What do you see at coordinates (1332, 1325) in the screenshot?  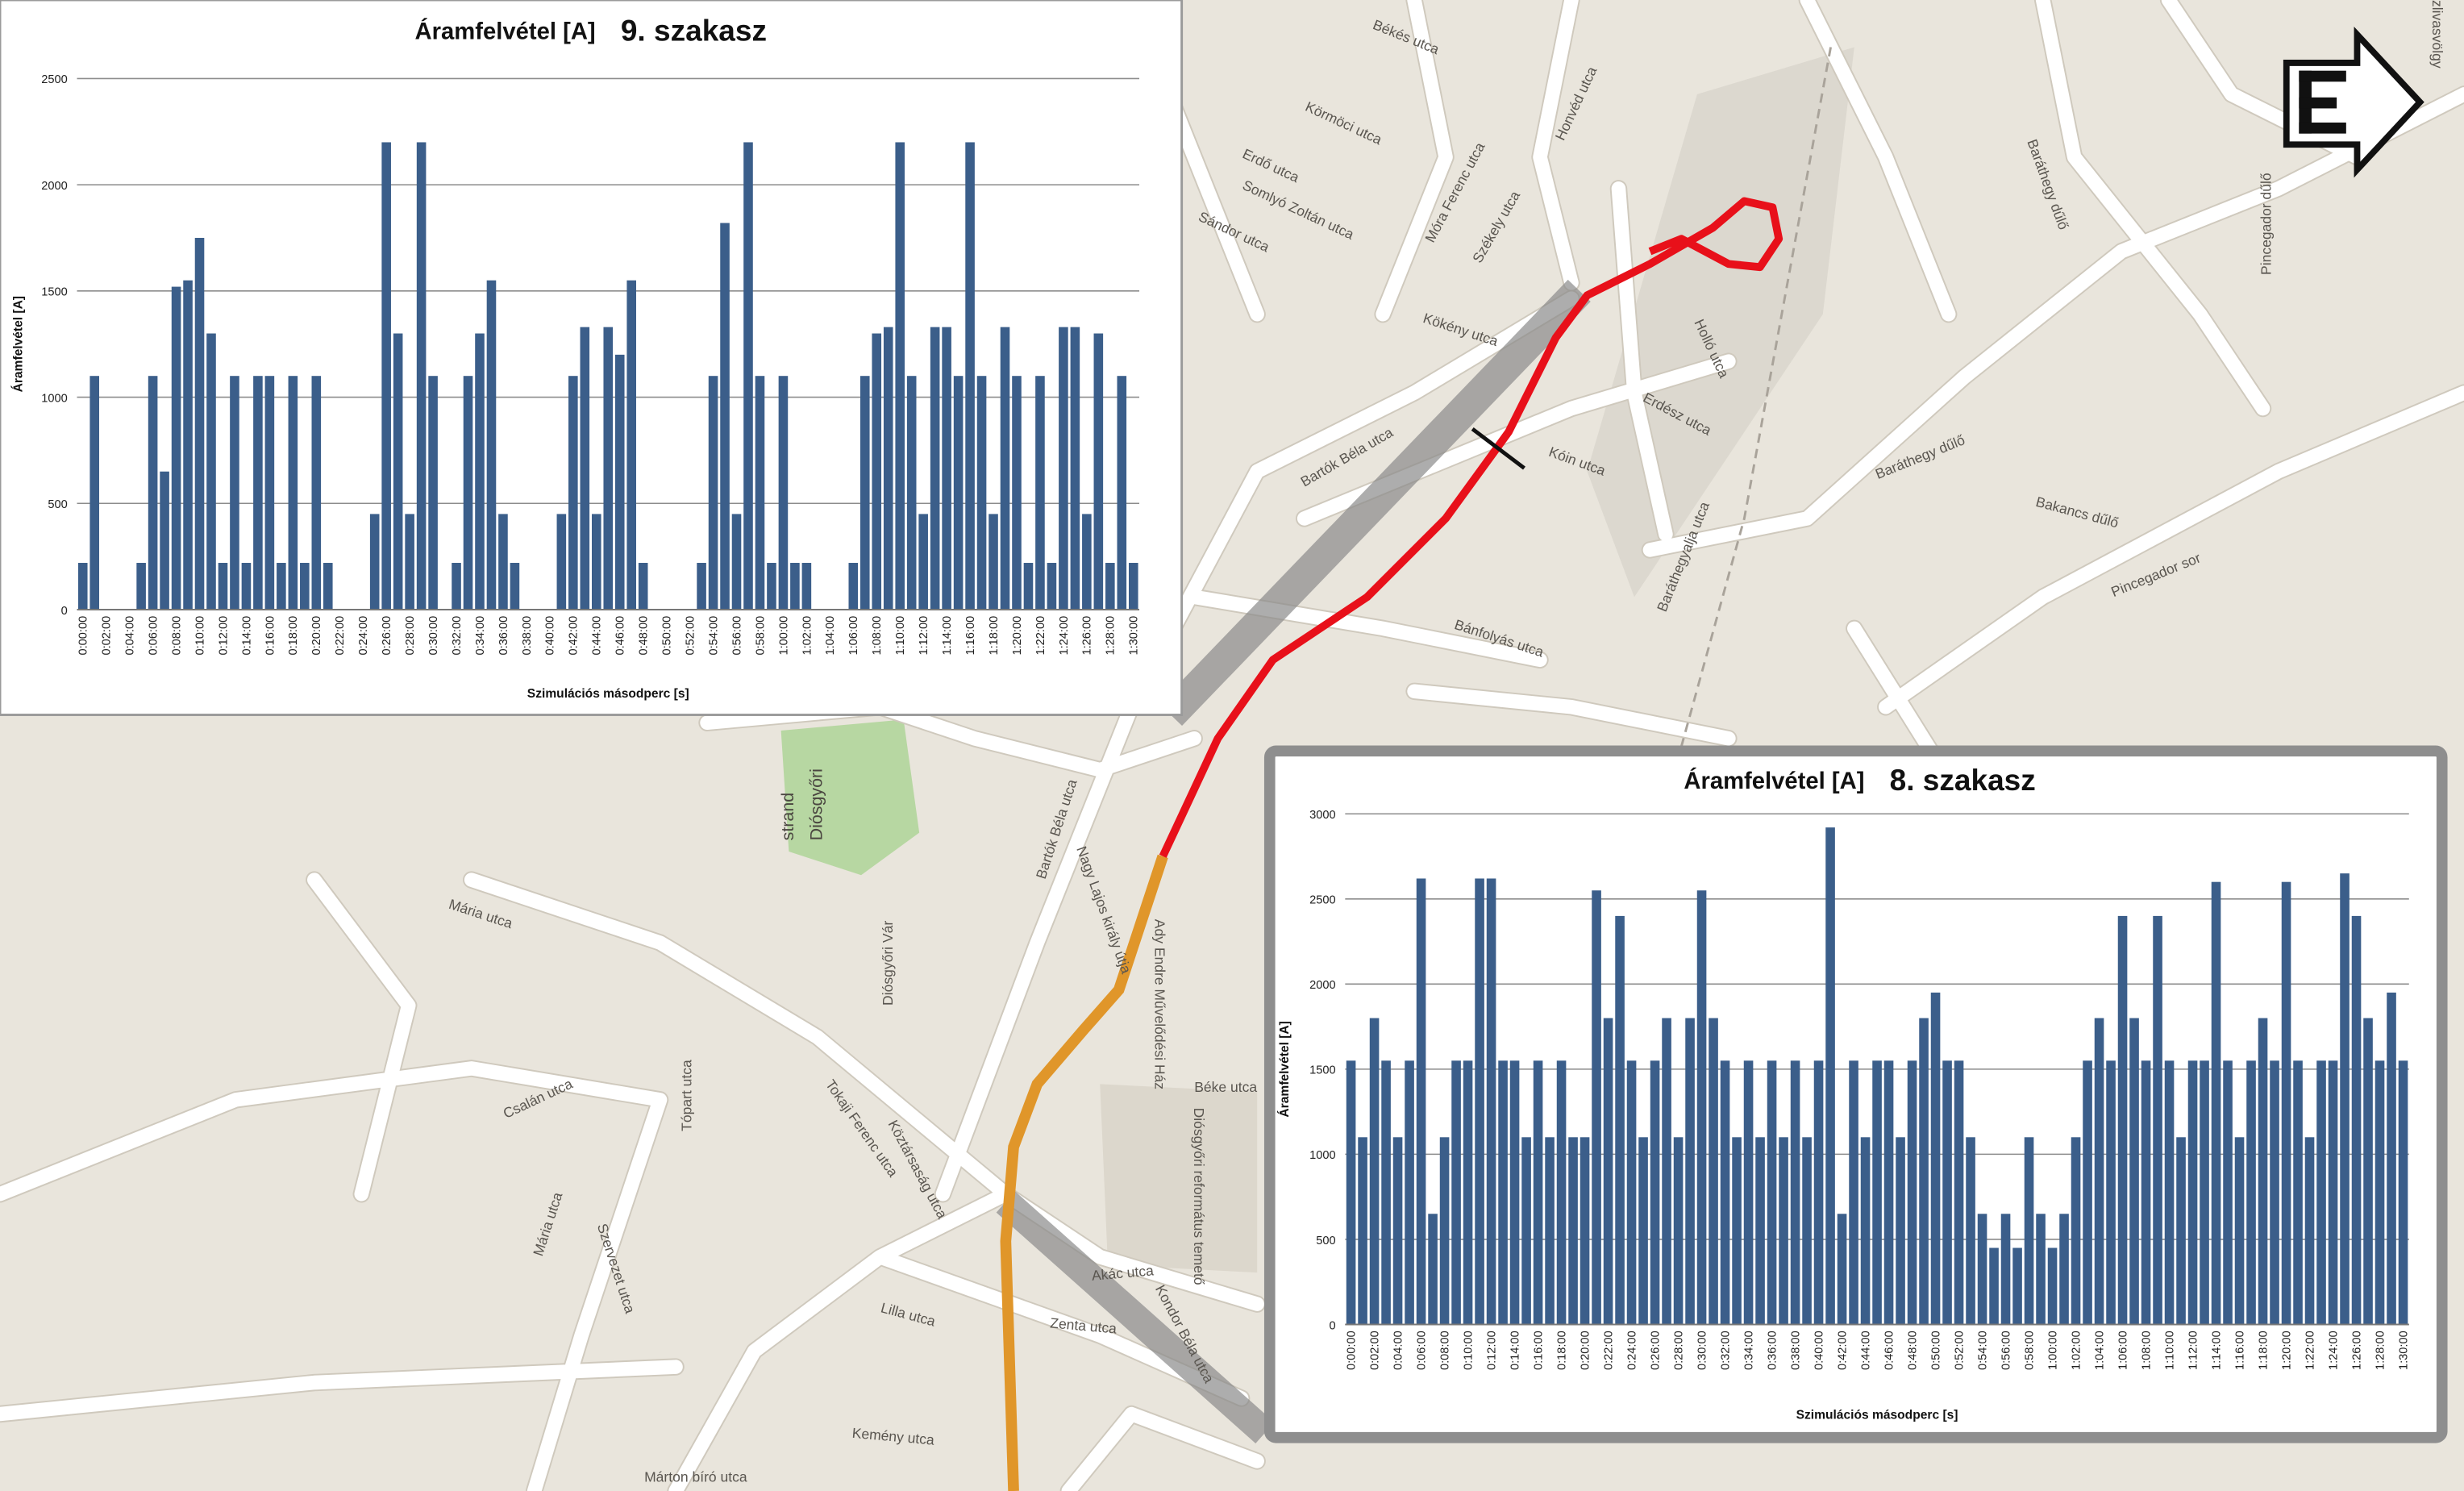 I see `y-tick-label: 0` at bounding box center [1332, 1325].